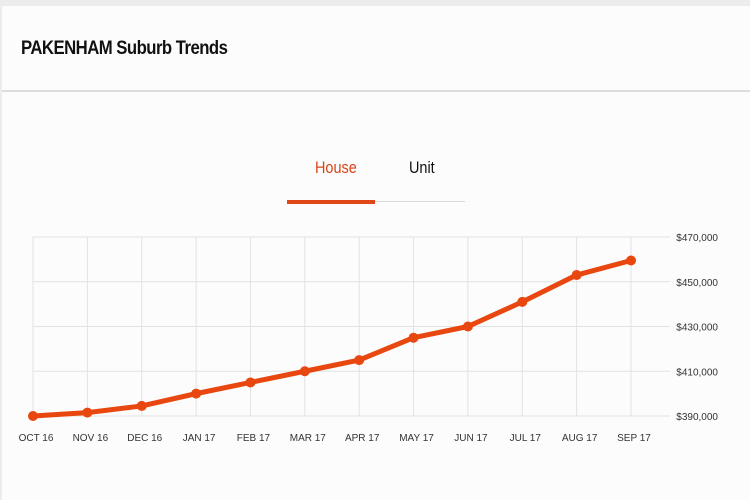  What do you see at coordinates (124, 48) in the screenshot?
I see `page-title: PAKENHAM Suburb Trends` at bounding box center [124, 48].